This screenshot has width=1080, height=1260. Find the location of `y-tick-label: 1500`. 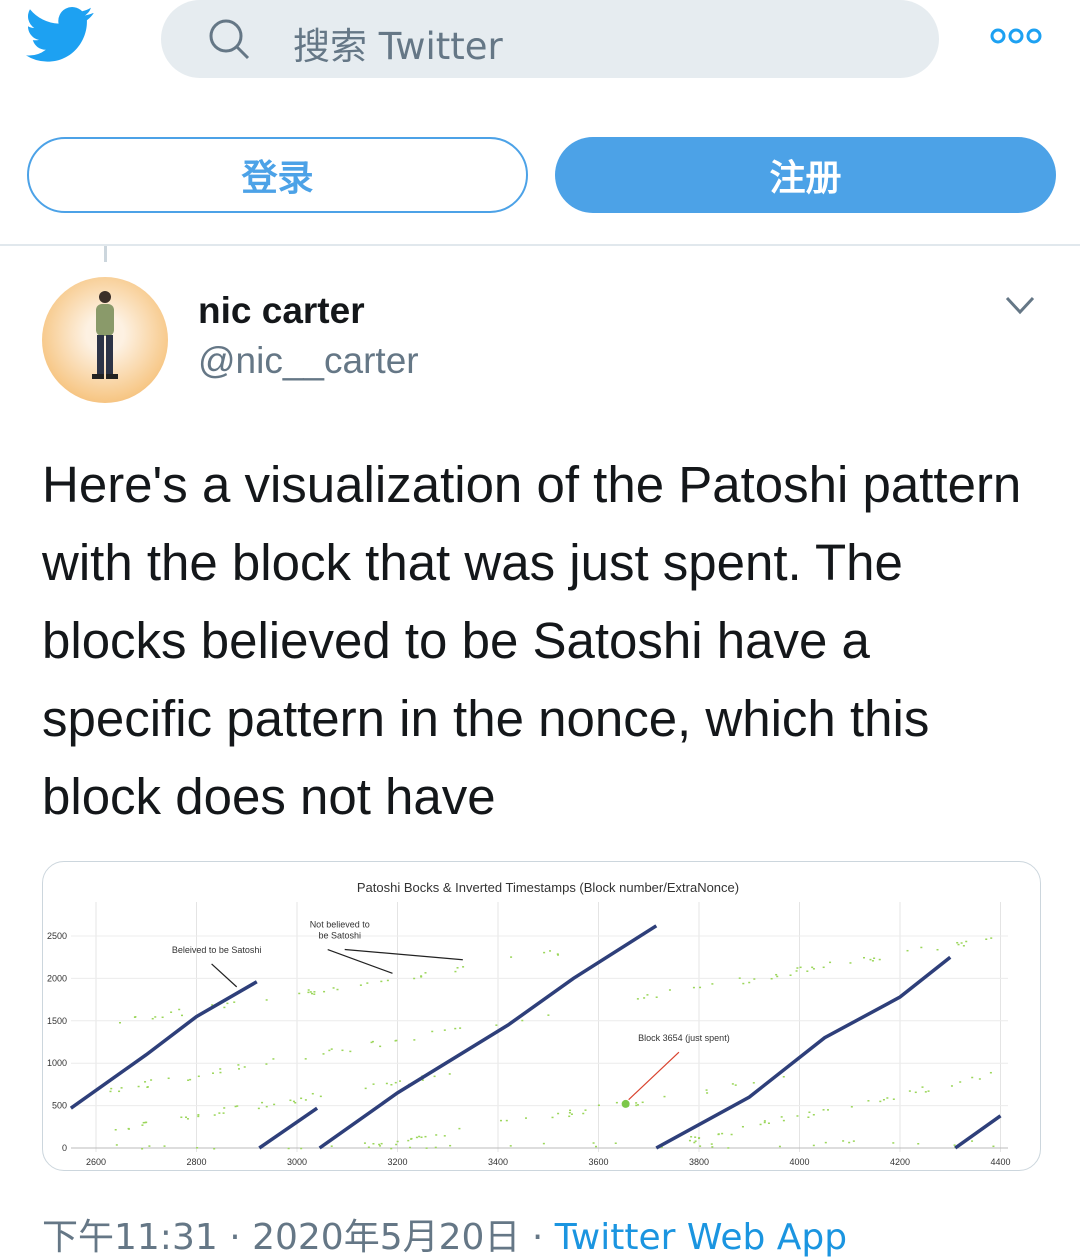

y-tick-label: 1500 is located at coordinates (57, 1021).